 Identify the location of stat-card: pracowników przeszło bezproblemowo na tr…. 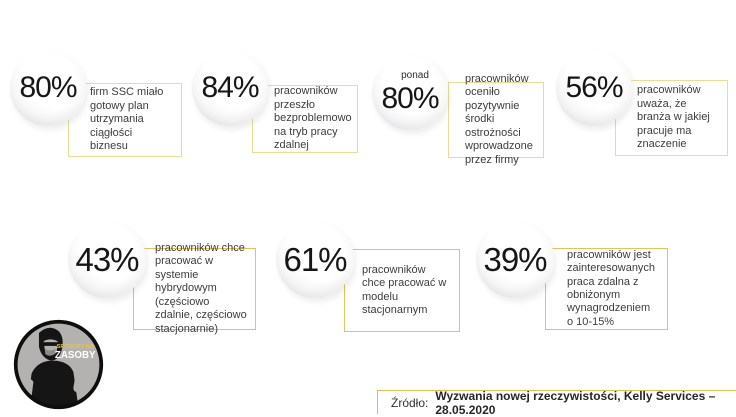
(305, 119).